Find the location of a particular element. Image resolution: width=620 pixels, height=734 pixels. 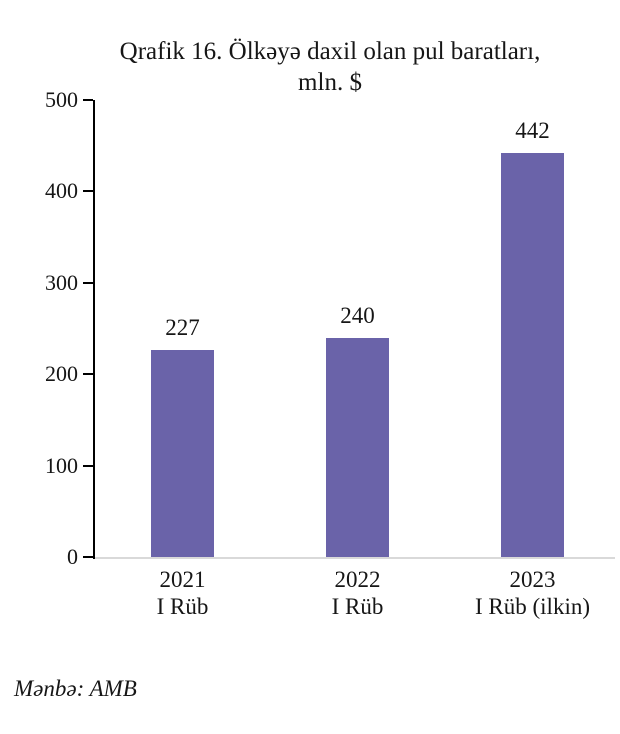

y-axis-tick-label: 500 is located at coordinates (61, 99).